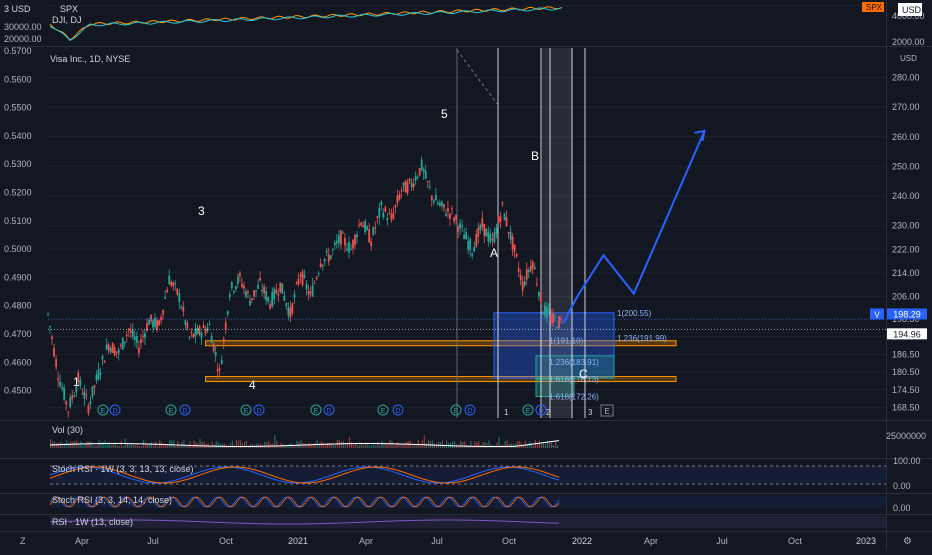  Describe the element at coordinates (874, 7) in the screenshot. I see `spx-badge-text: SPX` at that location.